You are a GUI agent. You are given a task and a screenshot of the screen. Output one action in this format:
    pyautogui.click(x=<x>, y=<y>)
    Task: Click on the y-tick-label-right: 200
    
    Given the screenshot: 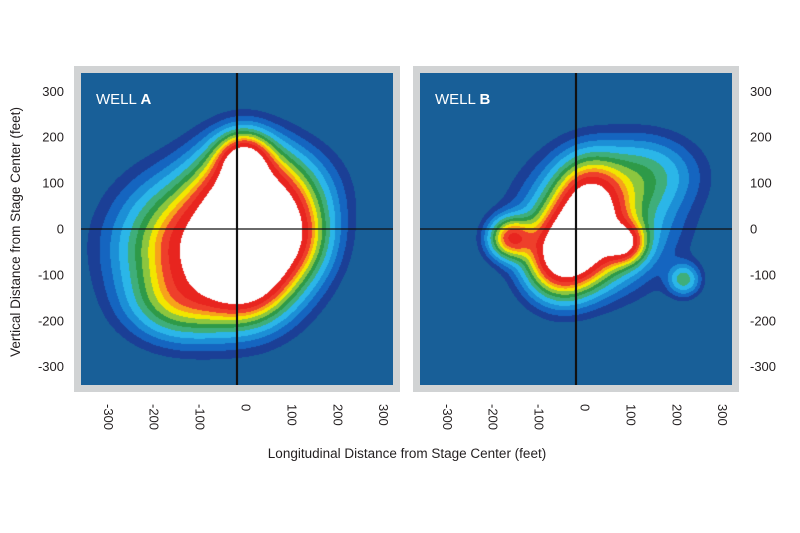 What is the action you would take?
    pyautogui.click(x=761, y=137)
    